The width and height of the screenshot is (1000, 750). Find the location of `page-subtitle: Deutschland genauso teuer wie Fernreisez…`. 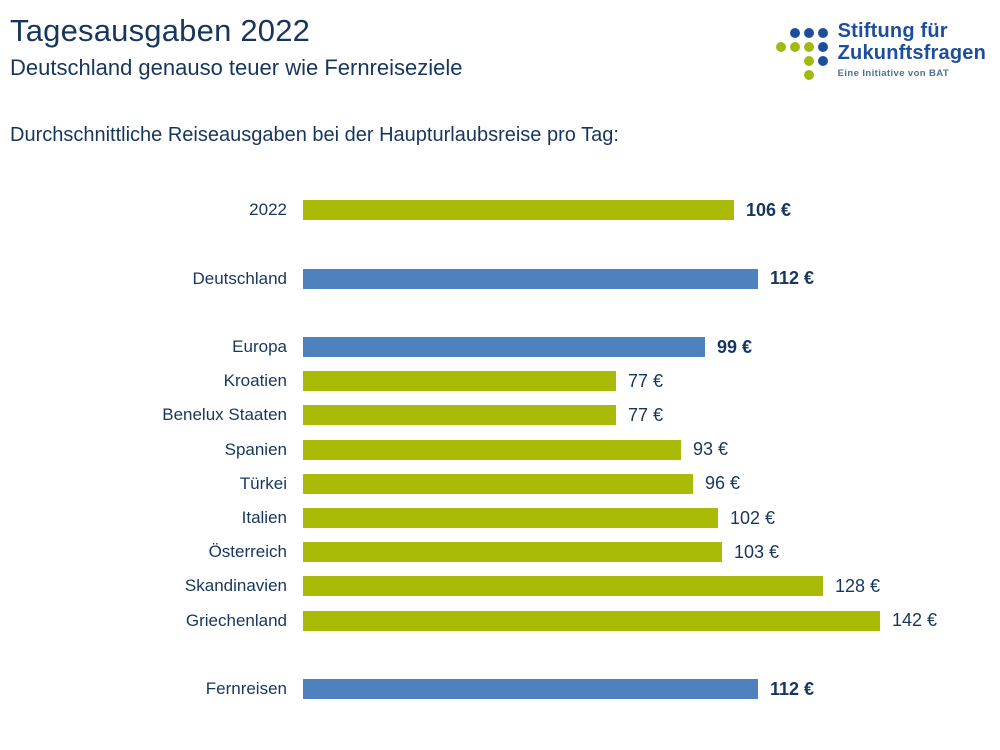

page-subtitle: Deutschland genauso teuer wie Fernreisez… is located at coordinates (236, 67).